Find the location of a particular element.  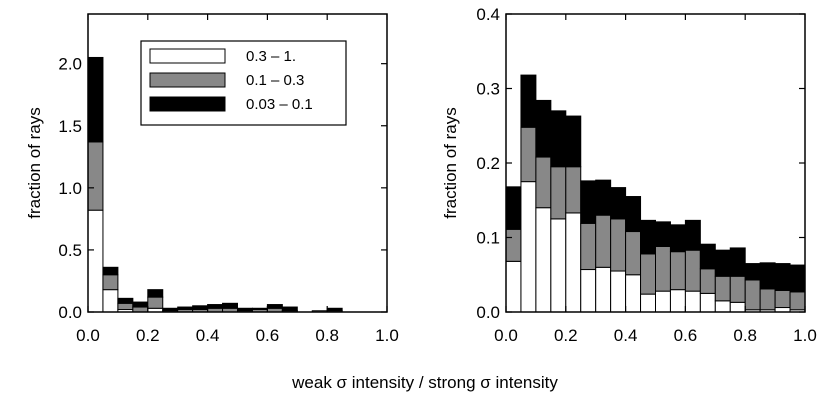

y-tick-label: 0.1 is located at coordinates (488, 238).